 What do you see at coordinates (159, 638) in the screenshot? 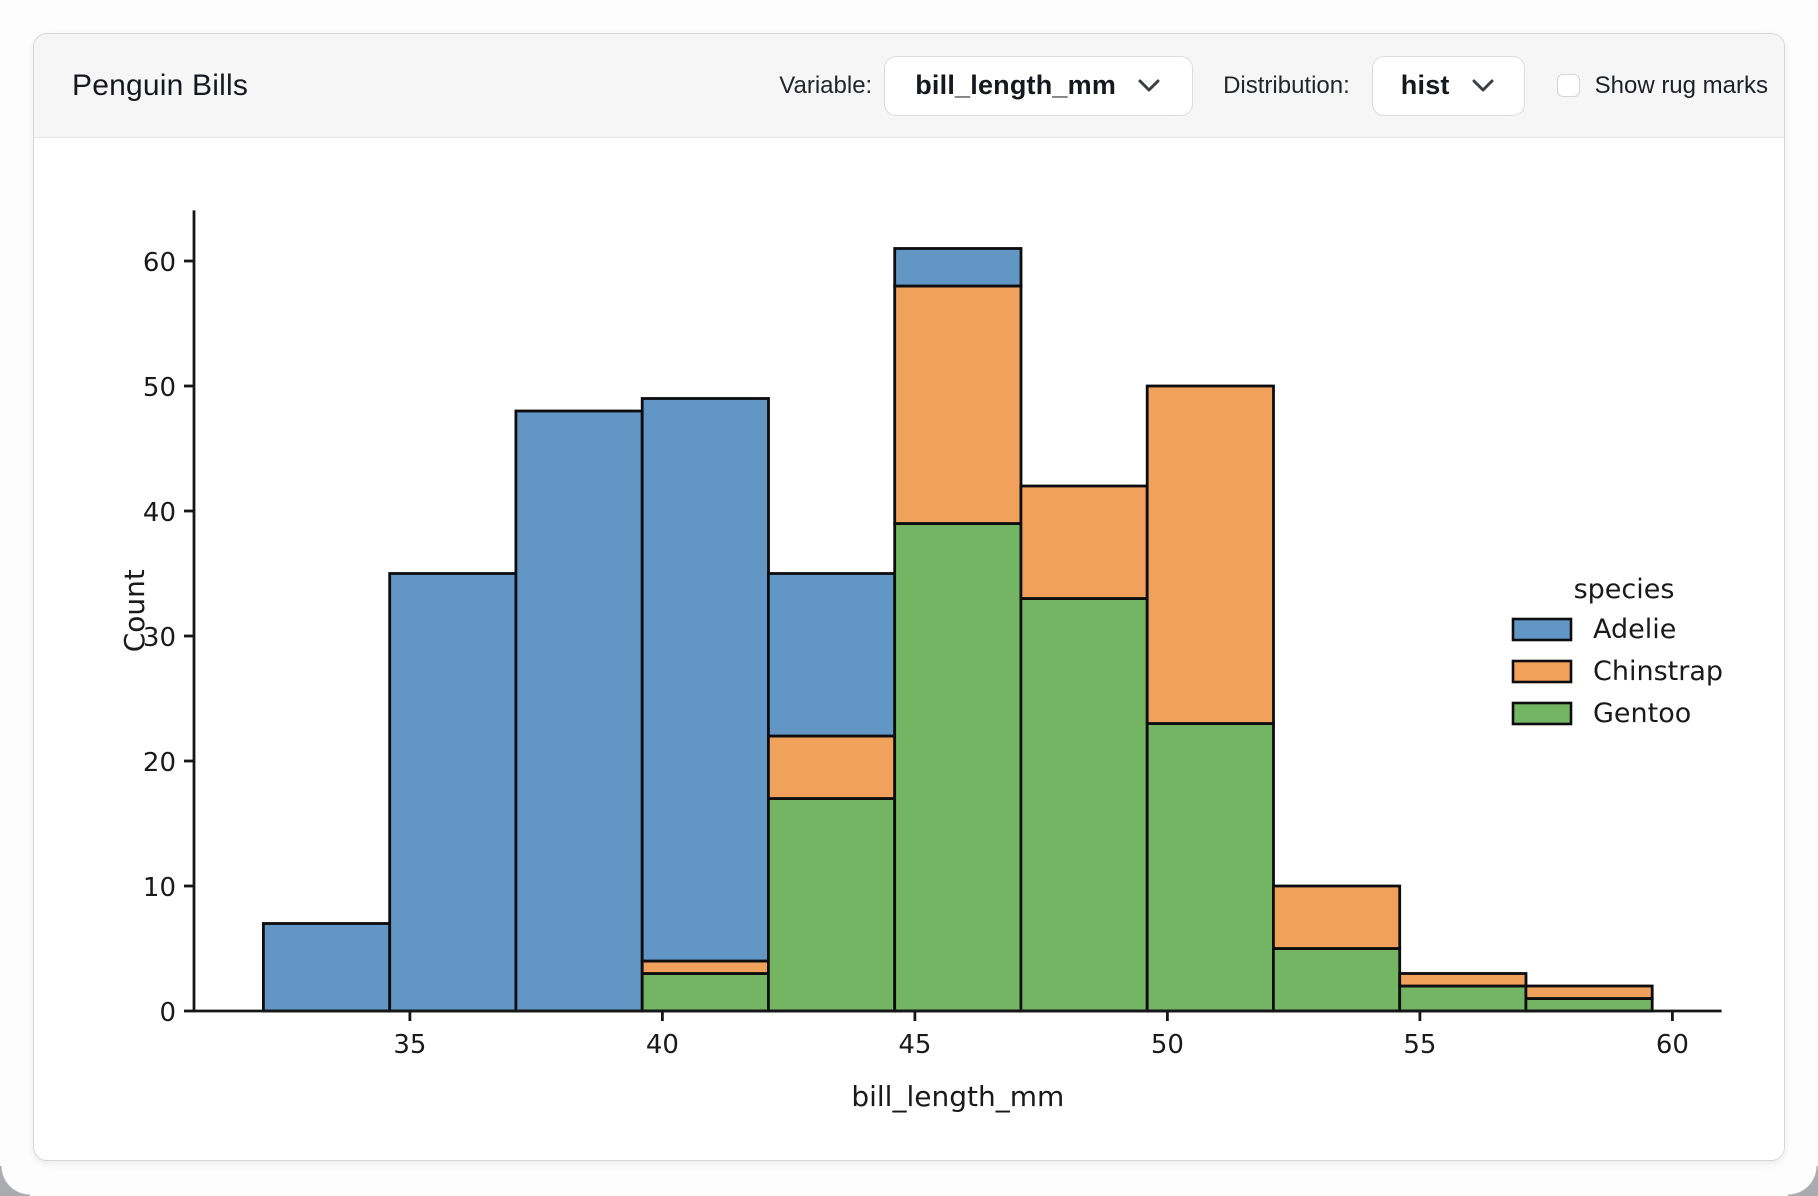
I see `y-tick-label: 30` at bounding box center [159, 638].